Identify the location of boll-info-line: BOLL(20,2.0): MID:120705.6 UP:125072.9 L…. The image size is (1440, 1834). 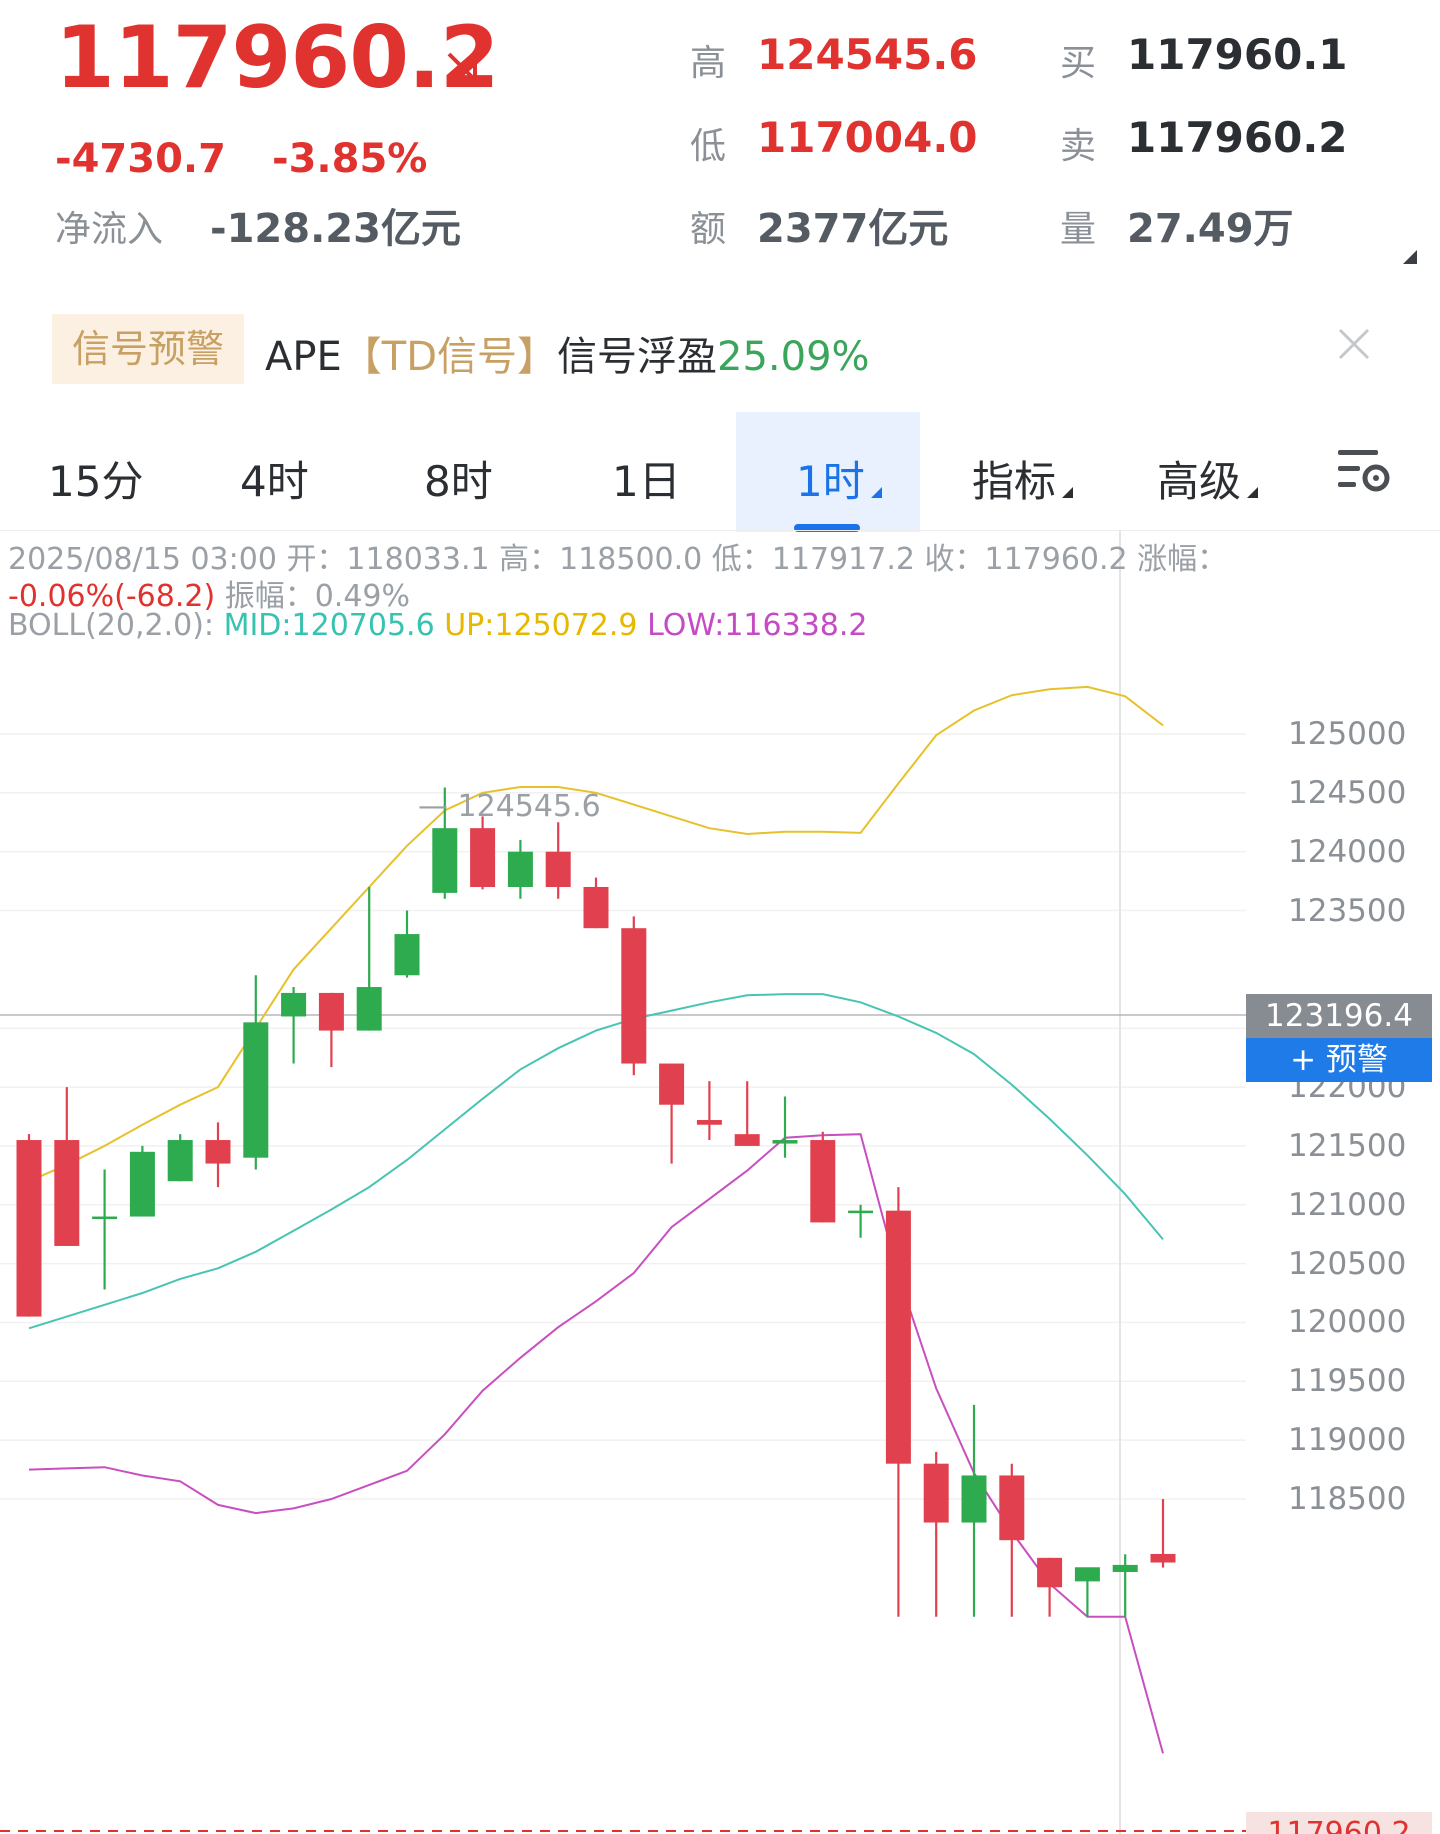
(438, 625).